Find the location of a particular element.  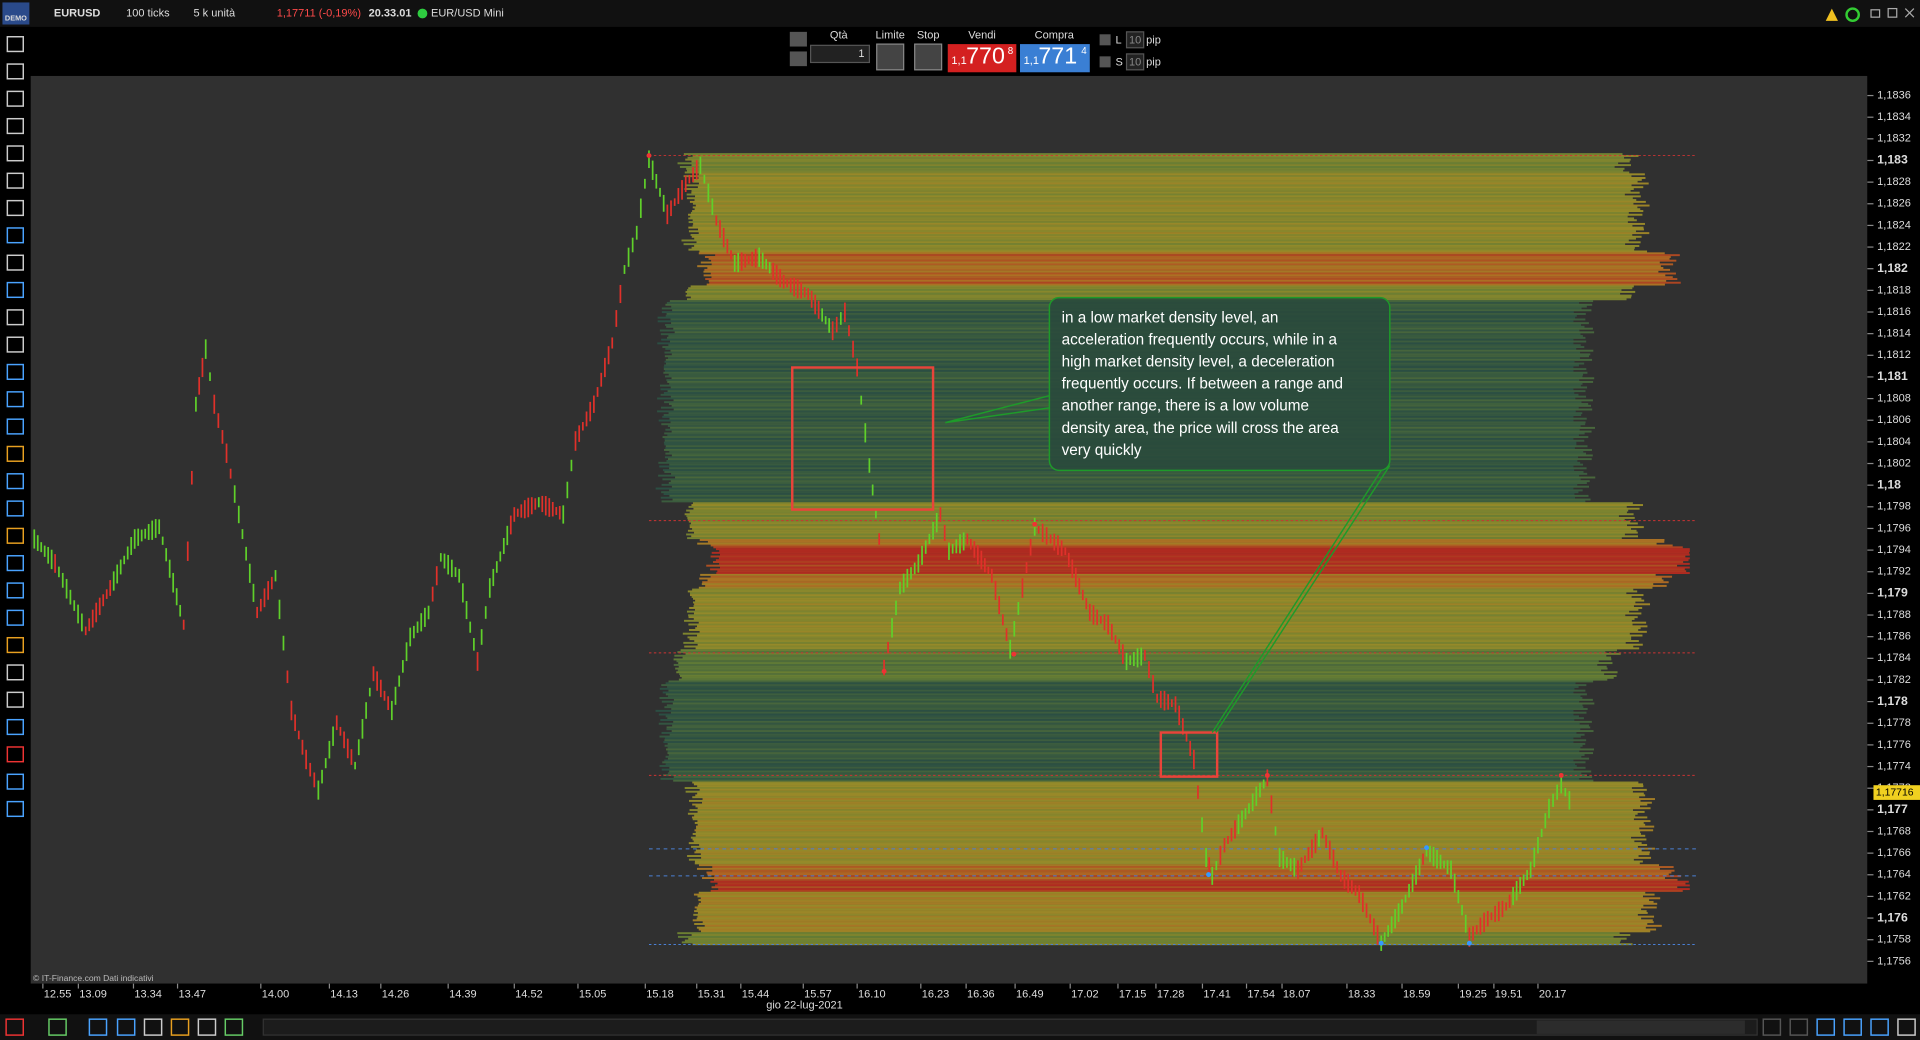

sell-prefix: 1,1 is located at coordinates (958, 61).